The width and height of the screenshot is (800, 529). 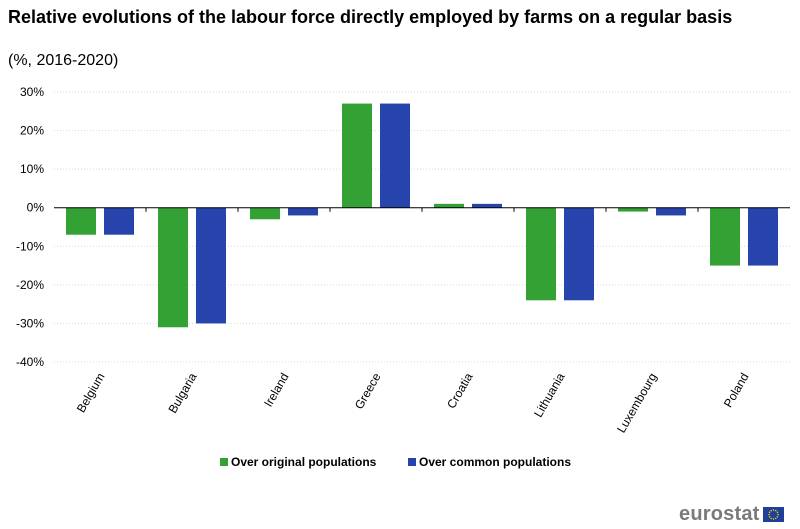 What do you see at coordinates (36, 208) in the screenshot?
I see `y-tick-label: 0%` at bounding box center [36, 208].